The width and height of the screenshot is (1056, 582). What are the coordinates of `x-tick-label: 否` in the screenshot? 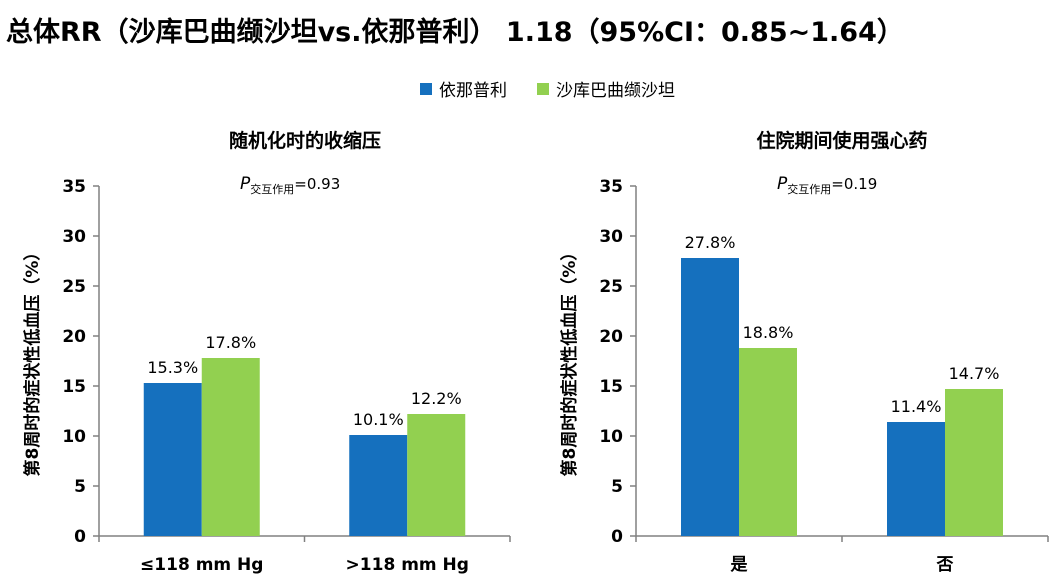 It's located at (945, 565).